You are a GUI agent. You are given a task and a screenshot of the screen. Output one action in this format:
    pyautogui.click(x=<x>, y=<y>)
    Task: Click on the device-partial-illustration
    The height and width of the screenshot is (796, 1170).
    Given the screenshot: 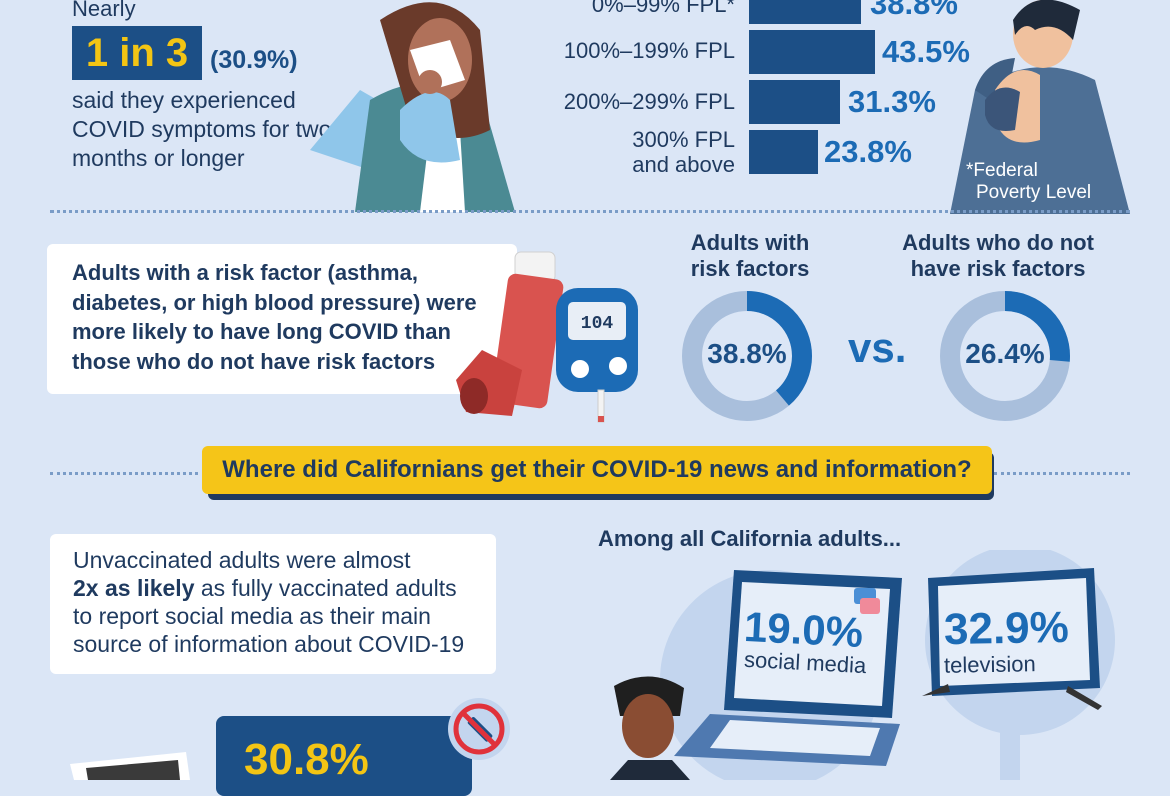 What is the action you would take?
    pyautogui.click(x=130, y=766)
    